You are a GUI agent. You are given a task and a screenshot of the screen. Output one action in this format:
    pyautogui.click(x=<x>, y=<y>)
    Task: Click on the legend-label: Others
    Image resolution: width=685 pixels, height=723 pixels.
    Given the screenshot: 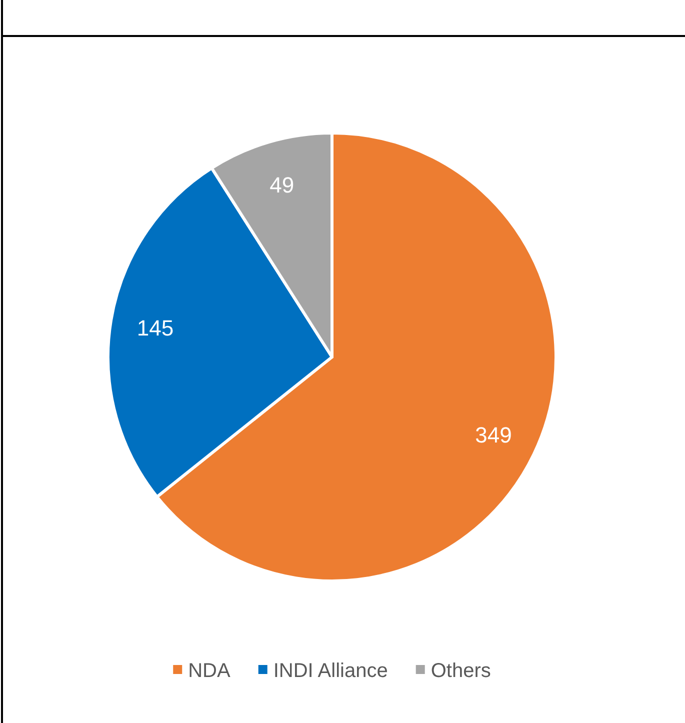 What is the action you would take?
    pyautogui.click(x=460, y=671)
    